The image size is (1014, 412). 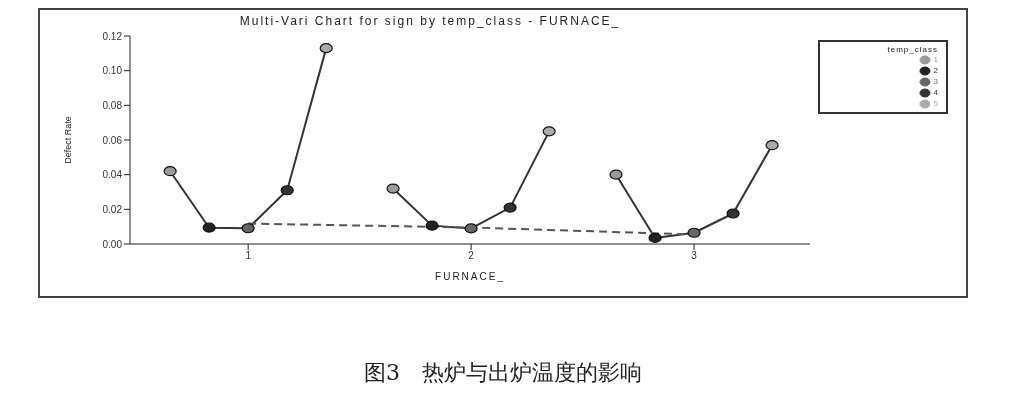 What do you see at coordinates (694, 256) in the screenshot?
I see `x-tick-label: 3` at bounding box center [694, 256].